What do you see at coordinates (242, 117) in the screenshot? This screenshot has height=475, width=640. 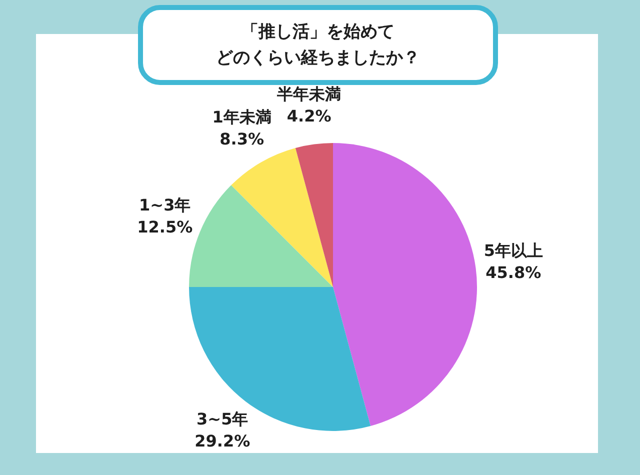 I see `slice-label: 1年未満` at bounding box center [242, 117].